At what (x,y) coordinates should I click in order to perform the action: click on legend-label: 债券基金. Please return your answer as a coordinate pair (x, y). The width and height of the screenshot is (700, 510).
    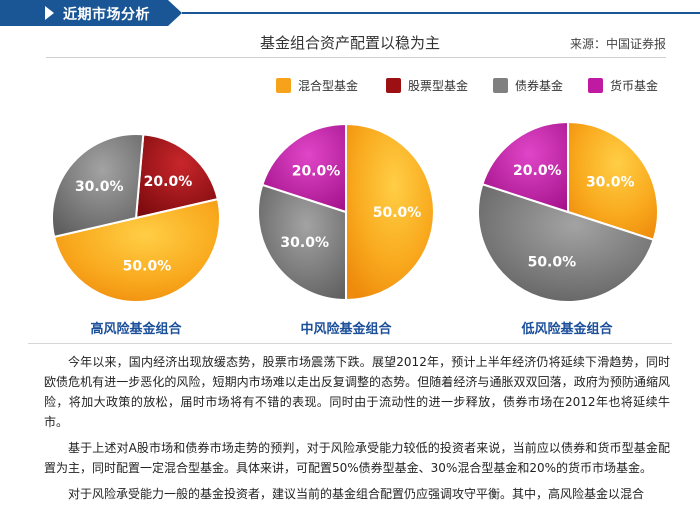
    Looking at the image, I should click on (539, 86).